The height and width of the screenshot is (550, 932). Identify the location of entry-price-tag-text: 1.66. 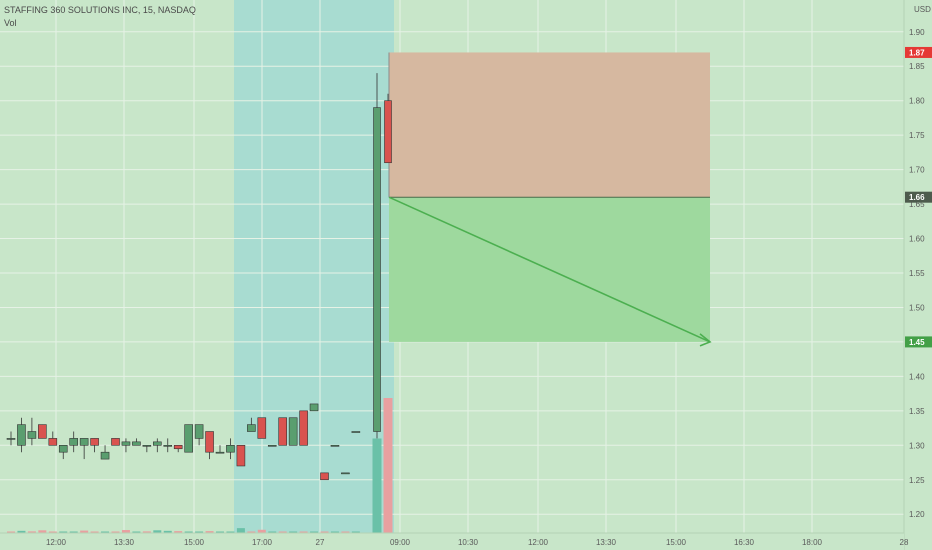
(917, 197).